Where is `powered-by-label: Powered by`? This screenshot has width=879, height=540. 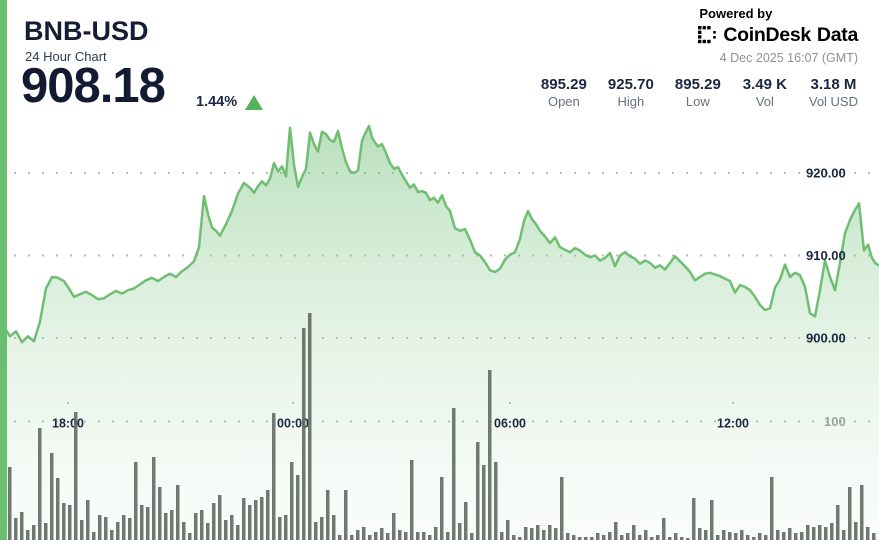
powered-by-label: Powered by is located at coordinates (736, 13).